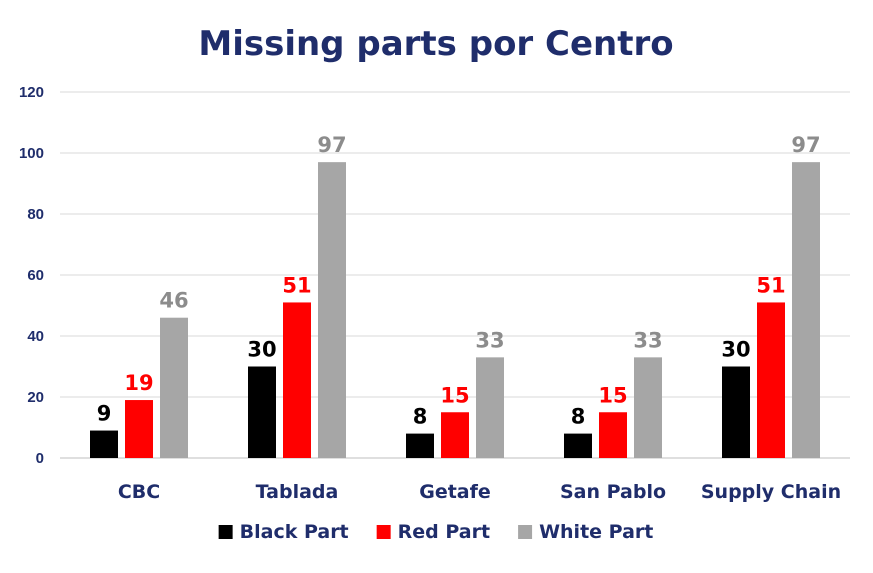  What do you see at coordinates (805, 145) in the screenshot?
I see `data-label-white-part-supply-chain: 97` at bounding box center [805, 145].